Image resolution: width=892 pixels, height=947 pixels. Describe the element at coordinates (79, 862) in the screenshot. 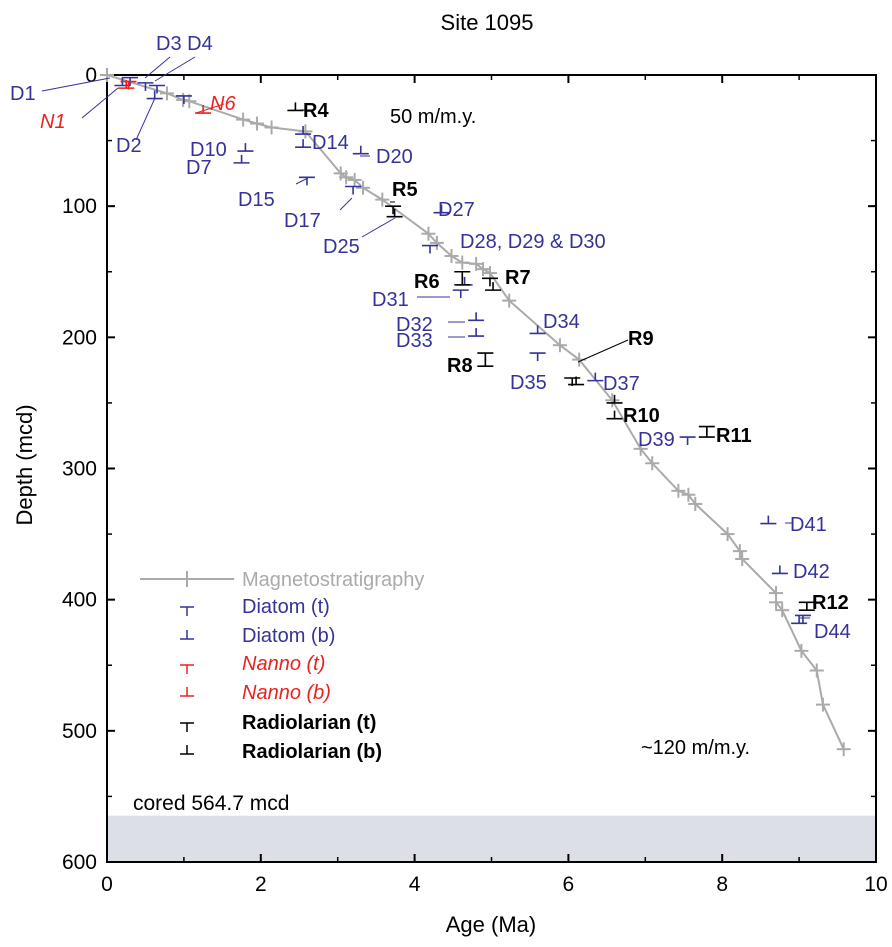

I see `y-tick-label: 600` at that location.